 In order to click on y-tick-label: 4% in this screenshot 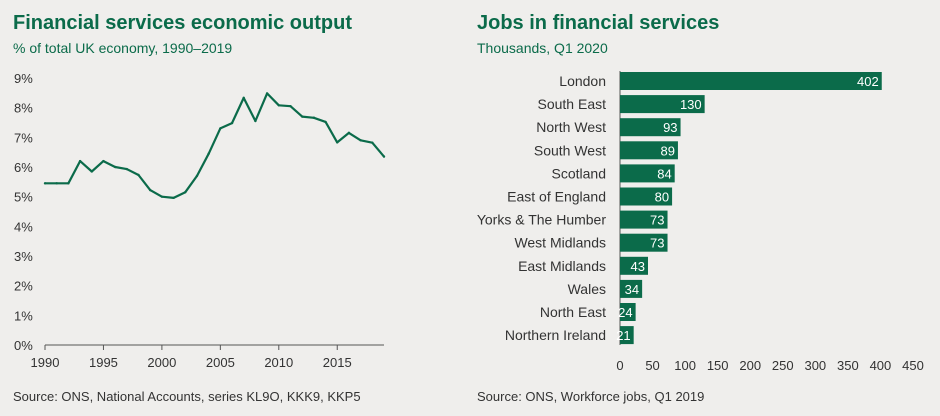, I will do `click(23, 226)`.